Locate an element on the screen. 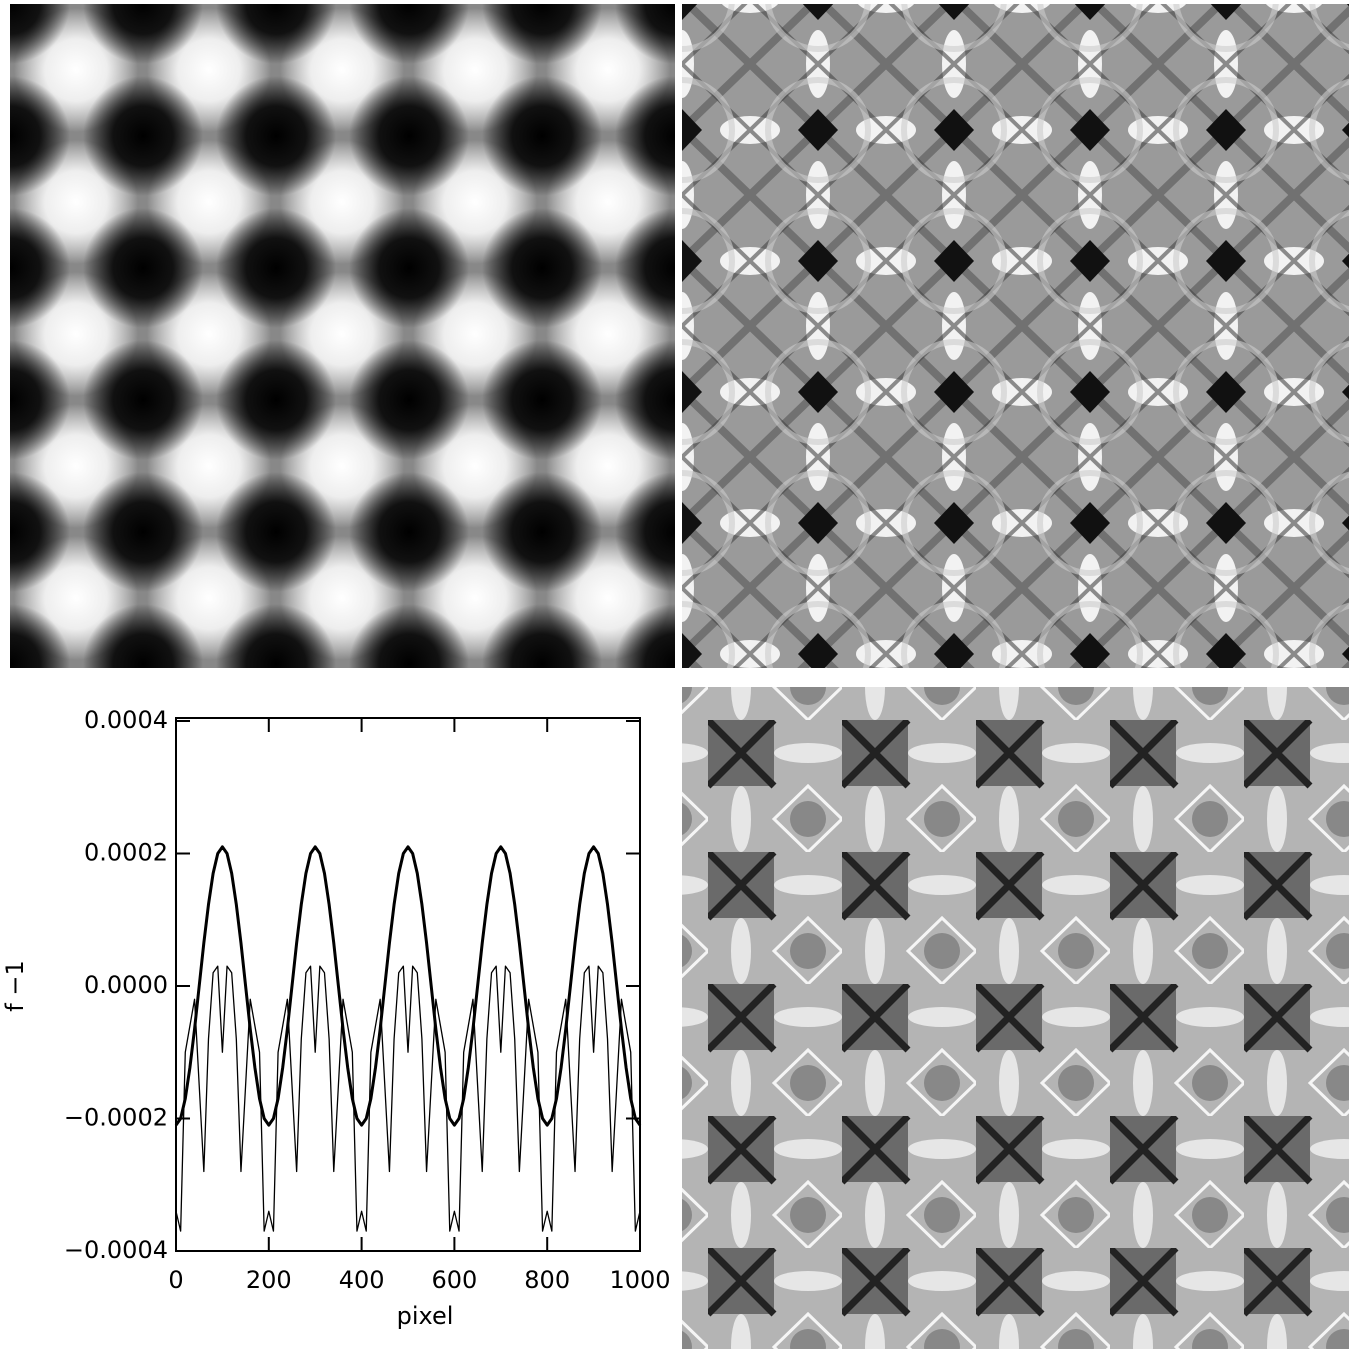 The height and width of the screenshot is (1351, 1351). x-tick-label: 1000 is located at coordinates (639, 1280).